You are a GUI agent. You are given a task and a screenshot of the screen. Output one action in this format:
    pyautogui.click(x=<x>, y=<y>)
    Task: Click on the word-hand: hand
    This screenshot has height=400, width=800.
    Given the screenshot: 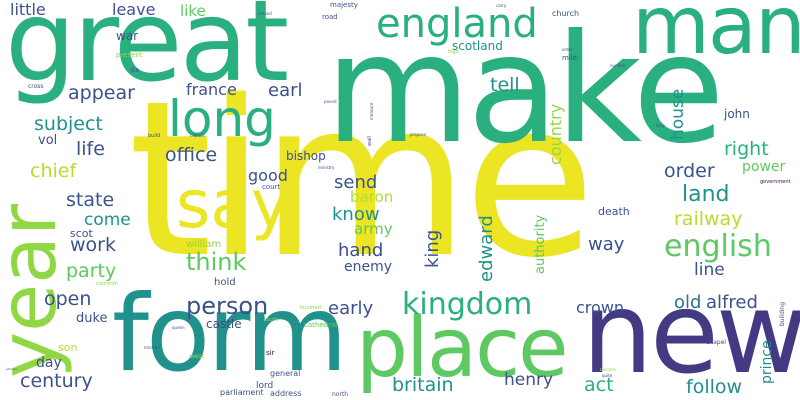 What is the action you would take?
    pyautogui.click(x=361, y=250)
    